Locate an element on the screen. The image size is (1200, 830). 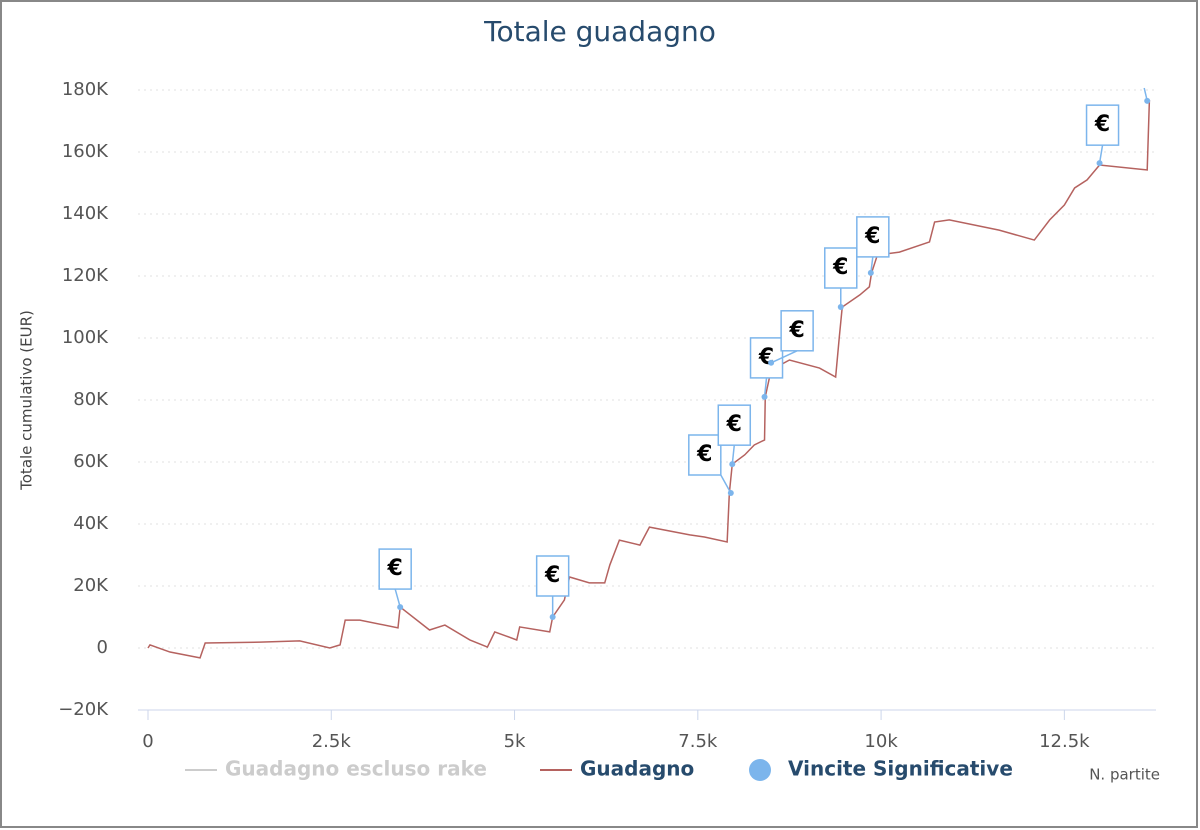
x-tick-label: 0 is located at coordinates (147, 741).